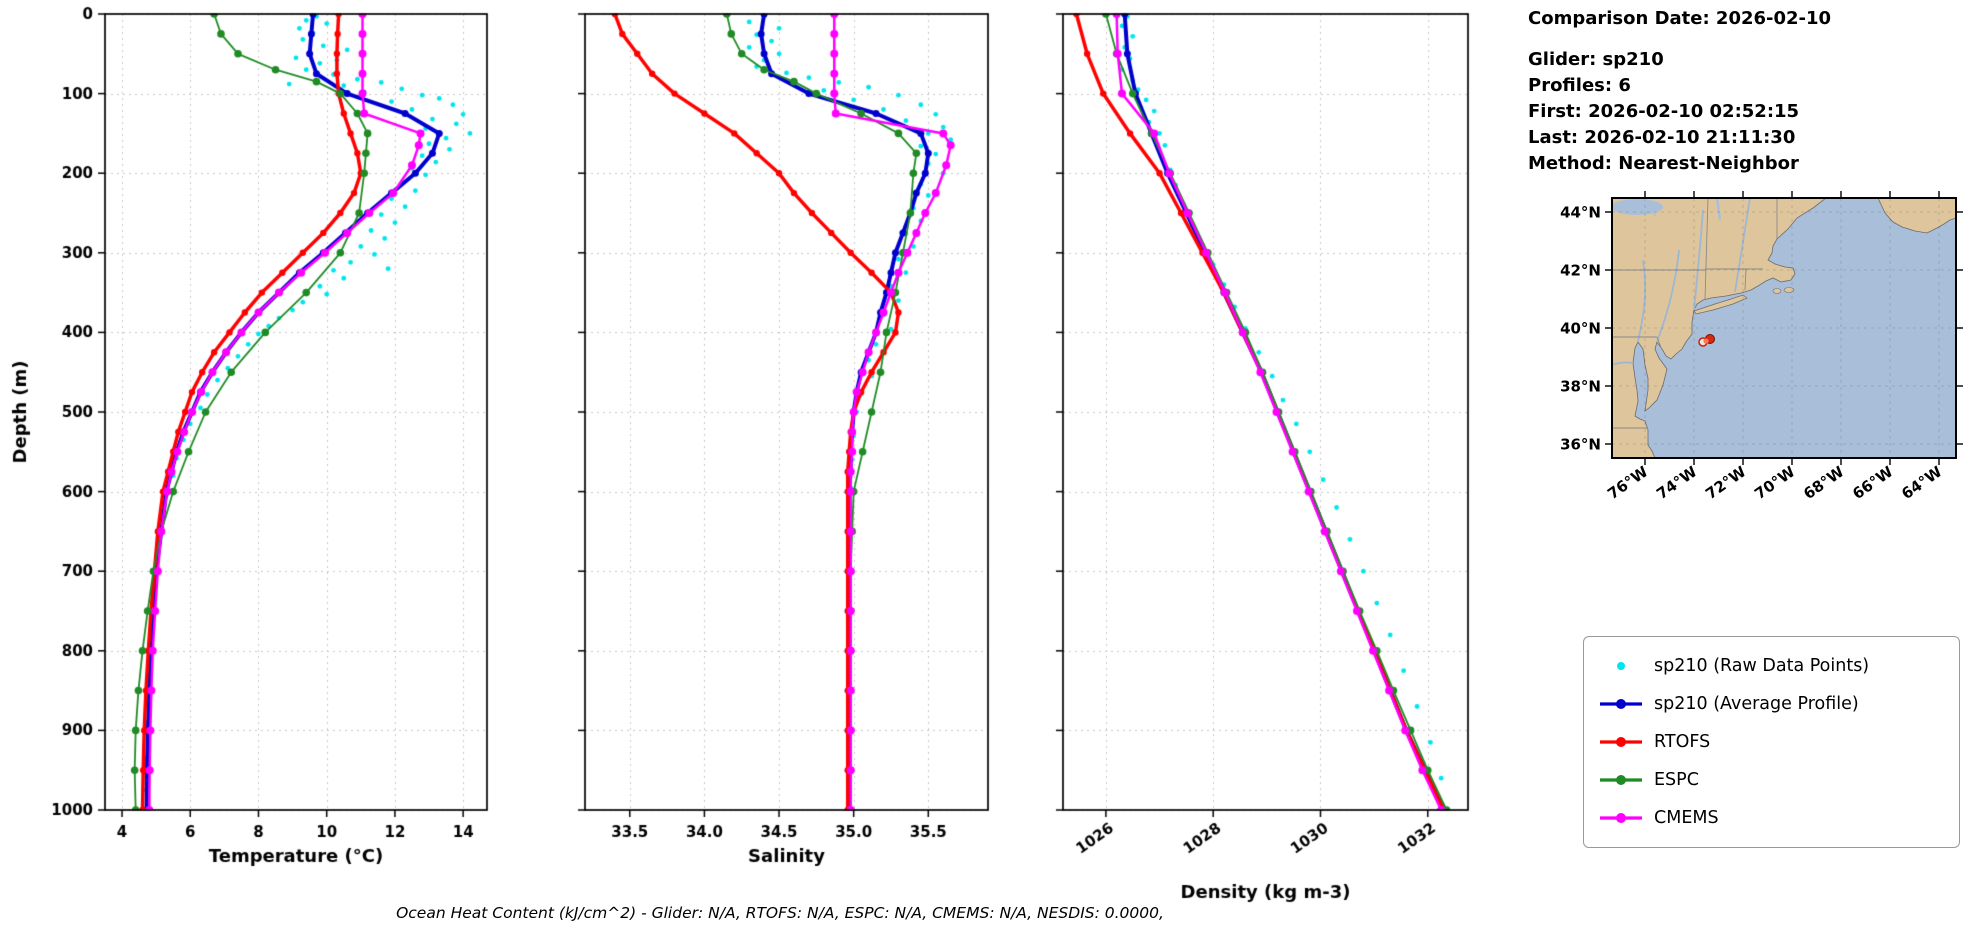 The image size is (1978, 934). What do you see at coordinates (1686, 818) in the screenshot?
I see `legend-label: CMEMS` at bounding box center [1686, 818].